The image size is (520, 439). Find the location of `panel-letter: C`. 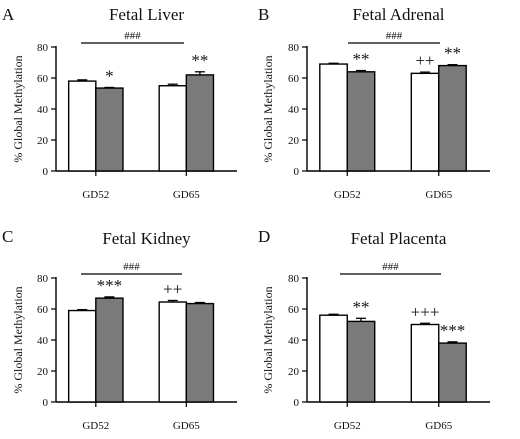

panel-letter: C is located at coordinates (7, 236).